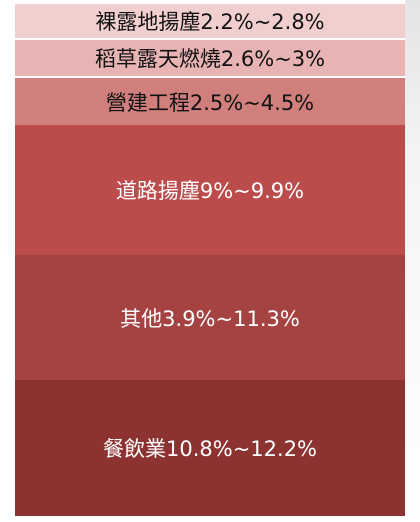 The width and height of the screenshot is (420, 522). What do you see at coordinates (210, 101) in the screenshot?
I see `block: 營建工程2.5%~4.5%` at bounding box center [210, 101].